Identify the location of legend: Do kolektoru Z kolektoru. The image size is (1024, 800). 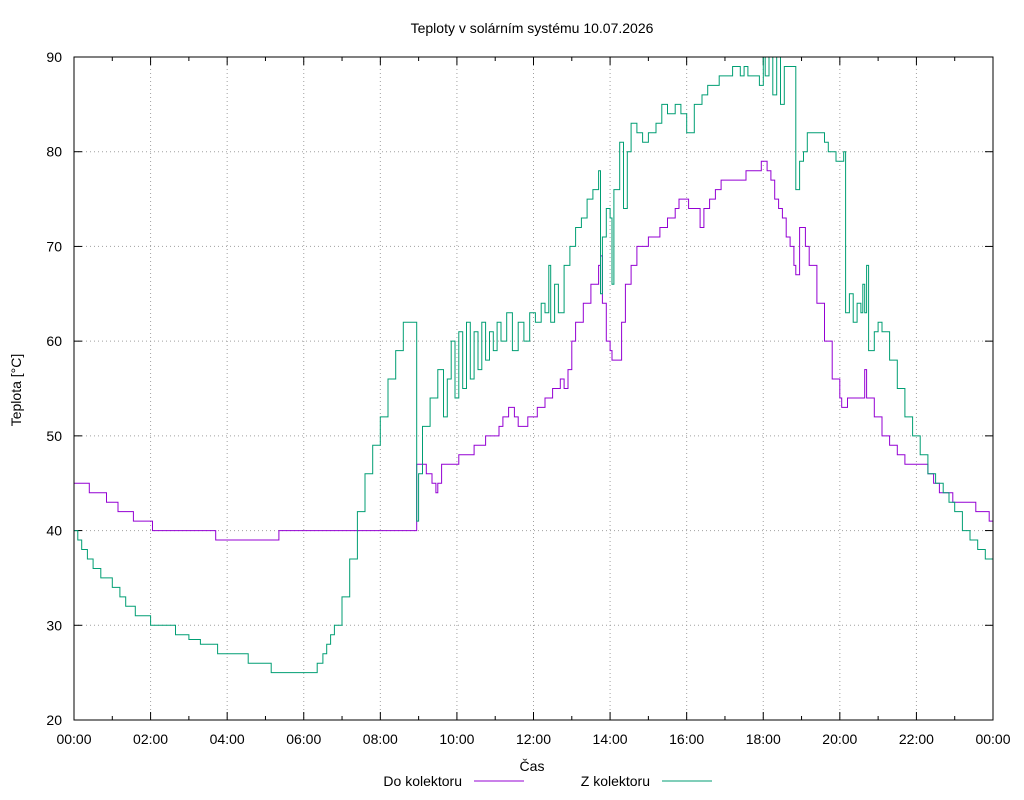
(547, 781).